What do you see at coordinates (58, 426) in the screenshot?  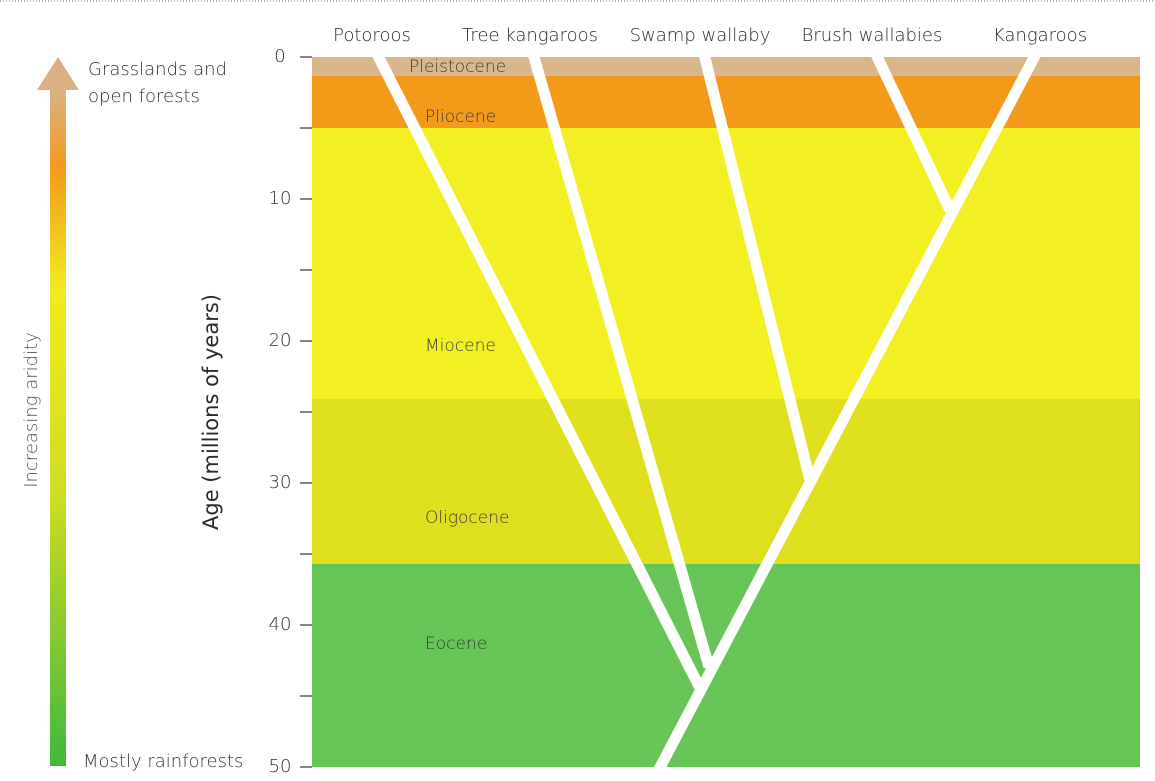 I see `aridity-bar` at bounding box center [58, 426].